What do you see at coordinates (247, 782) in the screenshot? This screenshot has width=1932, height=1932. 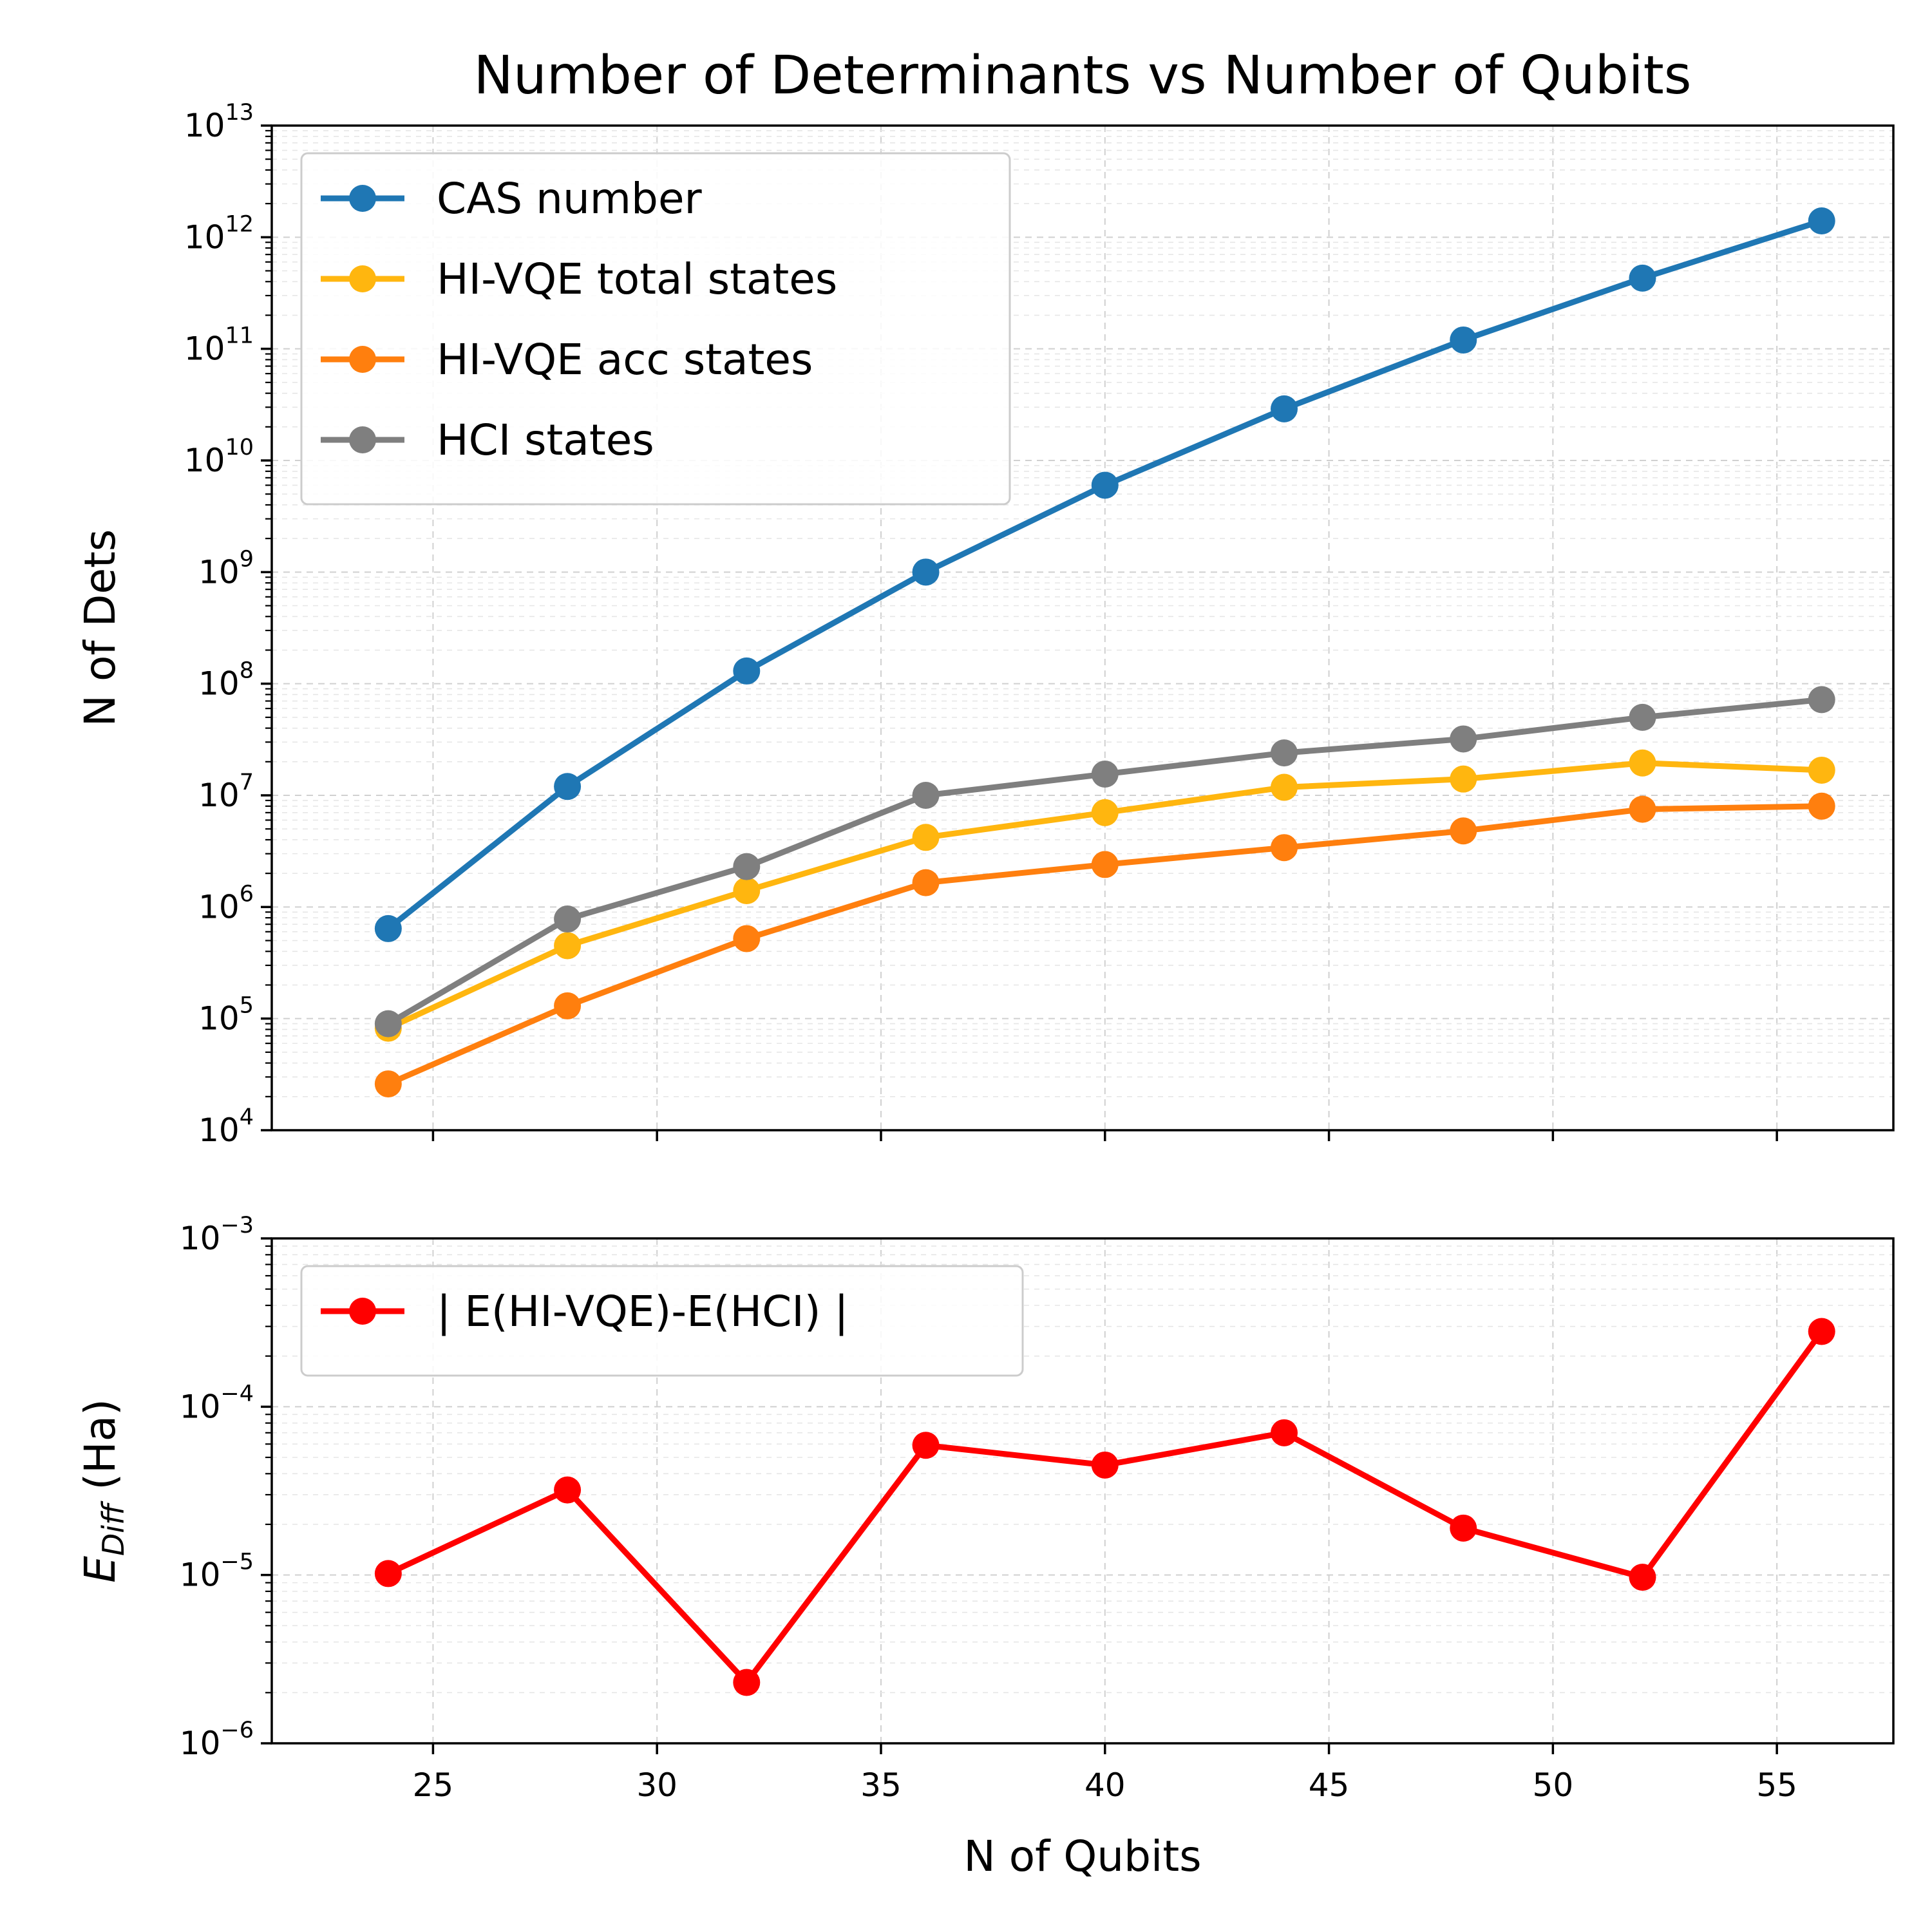 I see `y-tick-exponent: 7` at bounding box center [247, 782].